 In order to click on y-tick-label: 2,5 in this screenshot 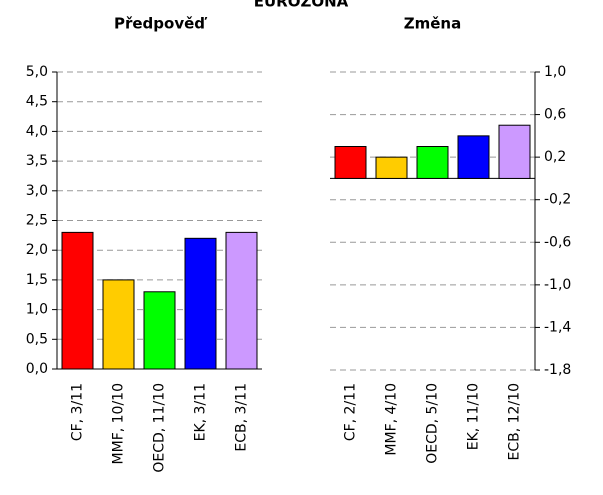, I will do `click(37, 221)`.